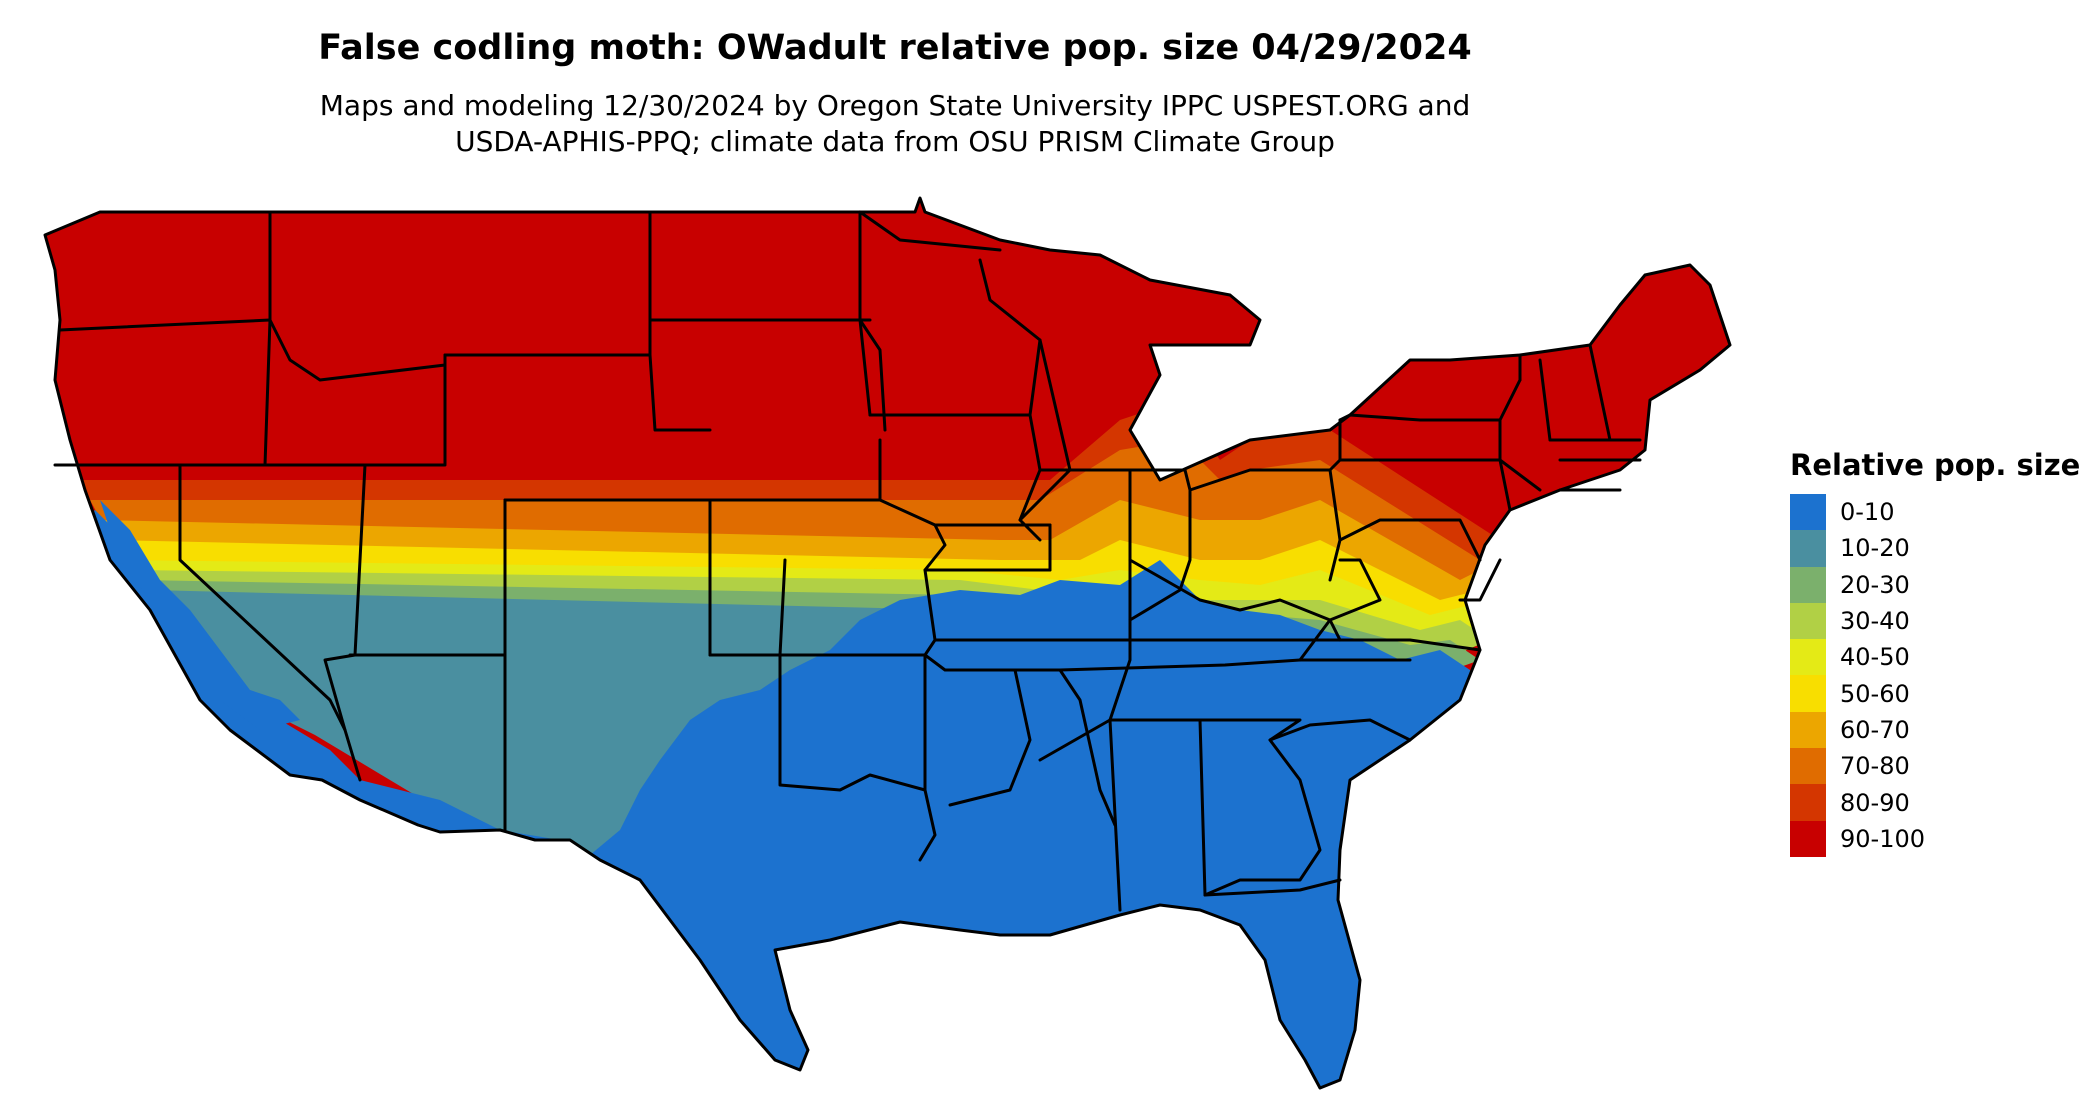 The width and height of the screenshot is (2100, 1116). What do you see at coordinates (1935, 802) in the screenshot?
I see `legend-item: 80-90` at bounding box center [1935, 802].